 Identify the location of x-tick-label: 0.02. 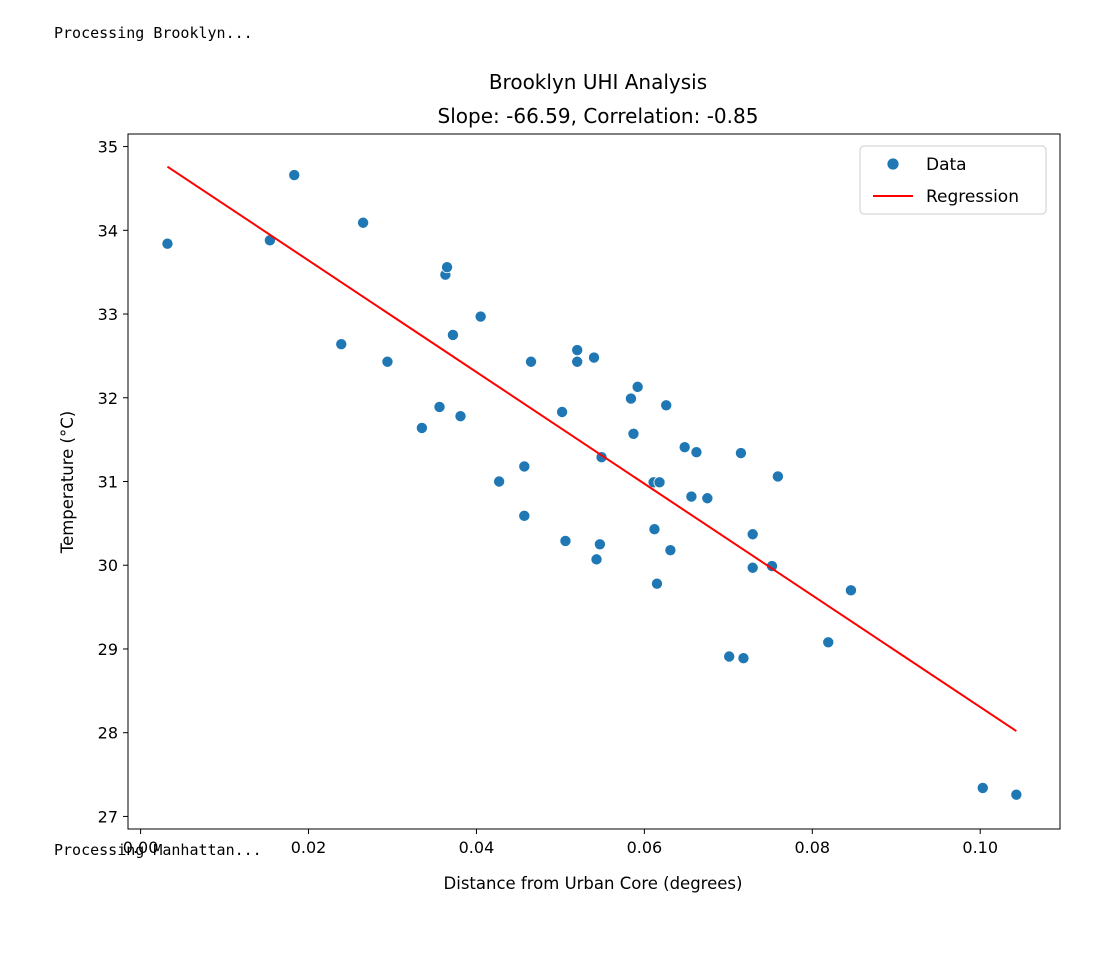
(309, 847).